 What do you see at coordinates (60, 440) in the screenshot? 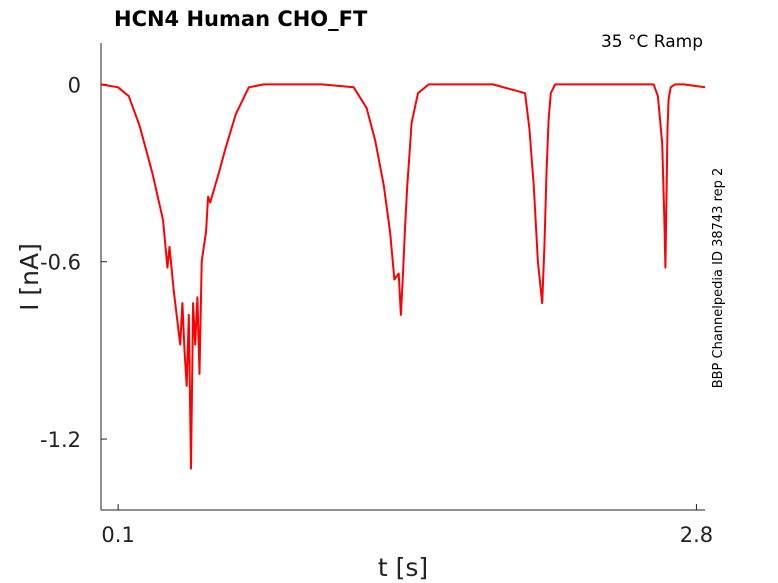
I see `y-tick-label: -1.2` at bounding box center [60, 440].